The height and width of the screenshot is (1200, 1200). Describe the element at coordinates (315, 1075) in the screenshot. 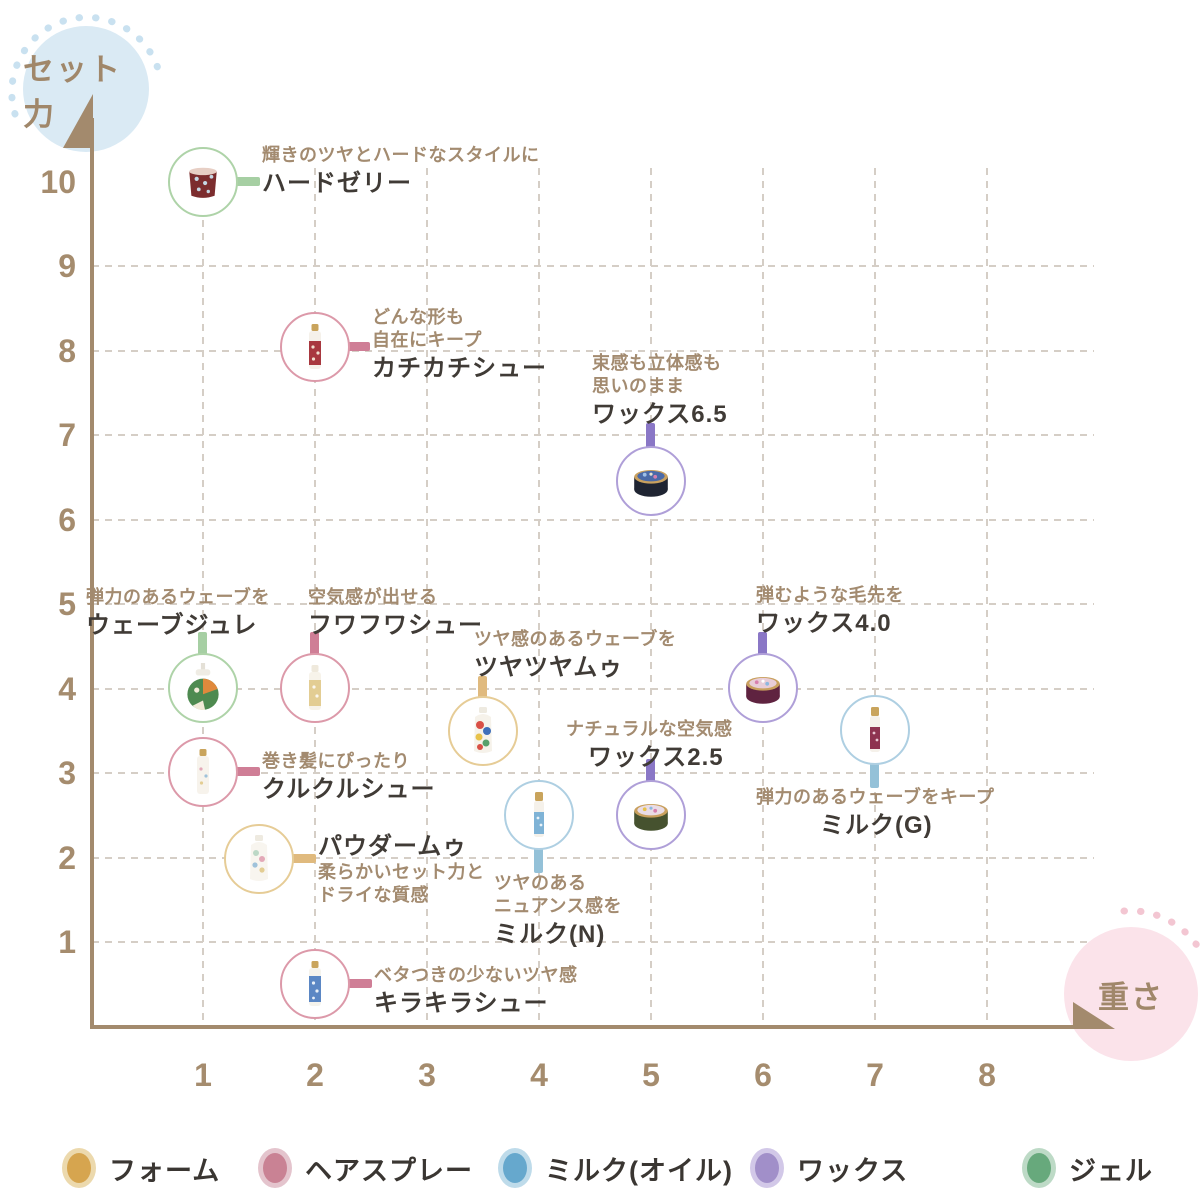

I see `x-tick: 2` at that location.